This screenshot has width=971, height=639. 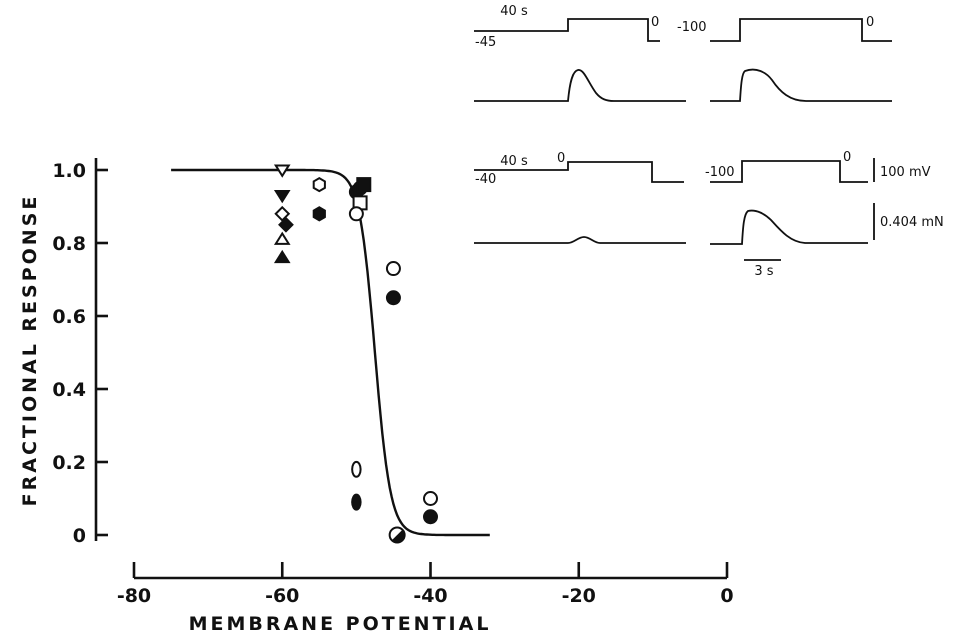 What do you see at coordinates (69, 317) in the screenshot?
I see `y-tick-label: 0.6` at bounding box center [69, 317].